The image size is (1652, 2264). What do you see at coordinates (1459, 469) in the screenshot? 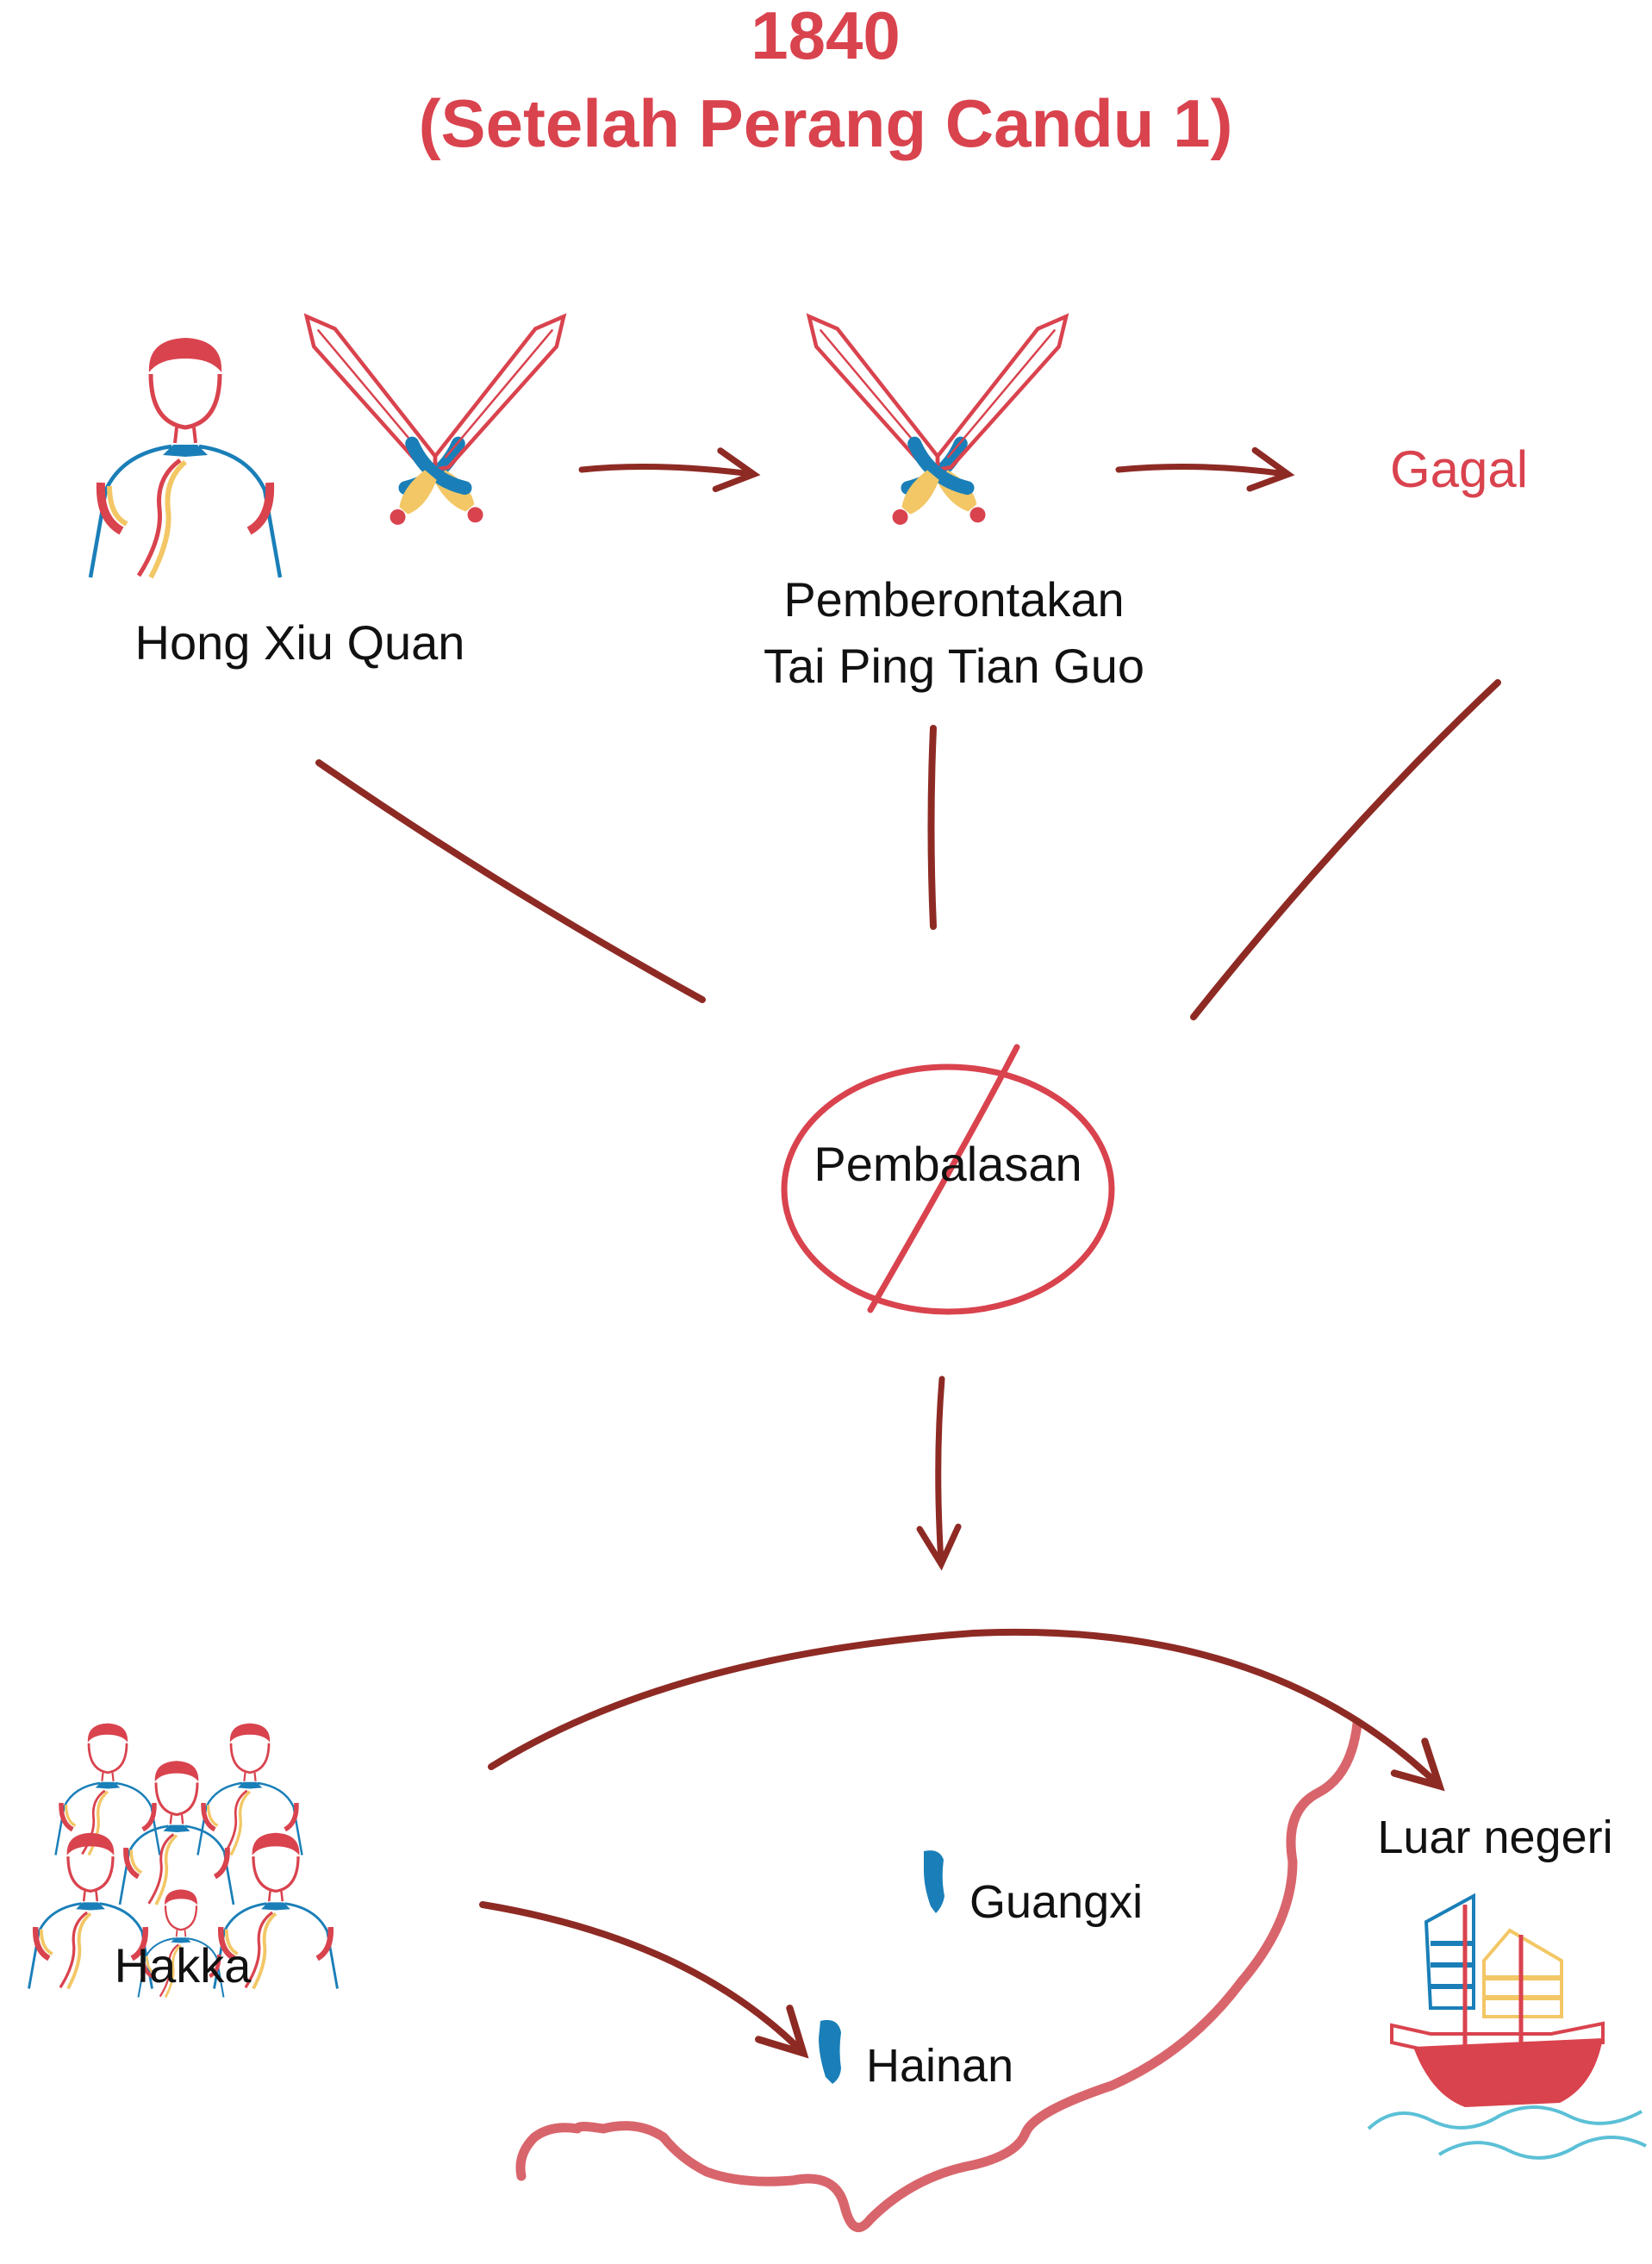
I see `outcome-label: Gagal` at bounding box center [1459, 469].